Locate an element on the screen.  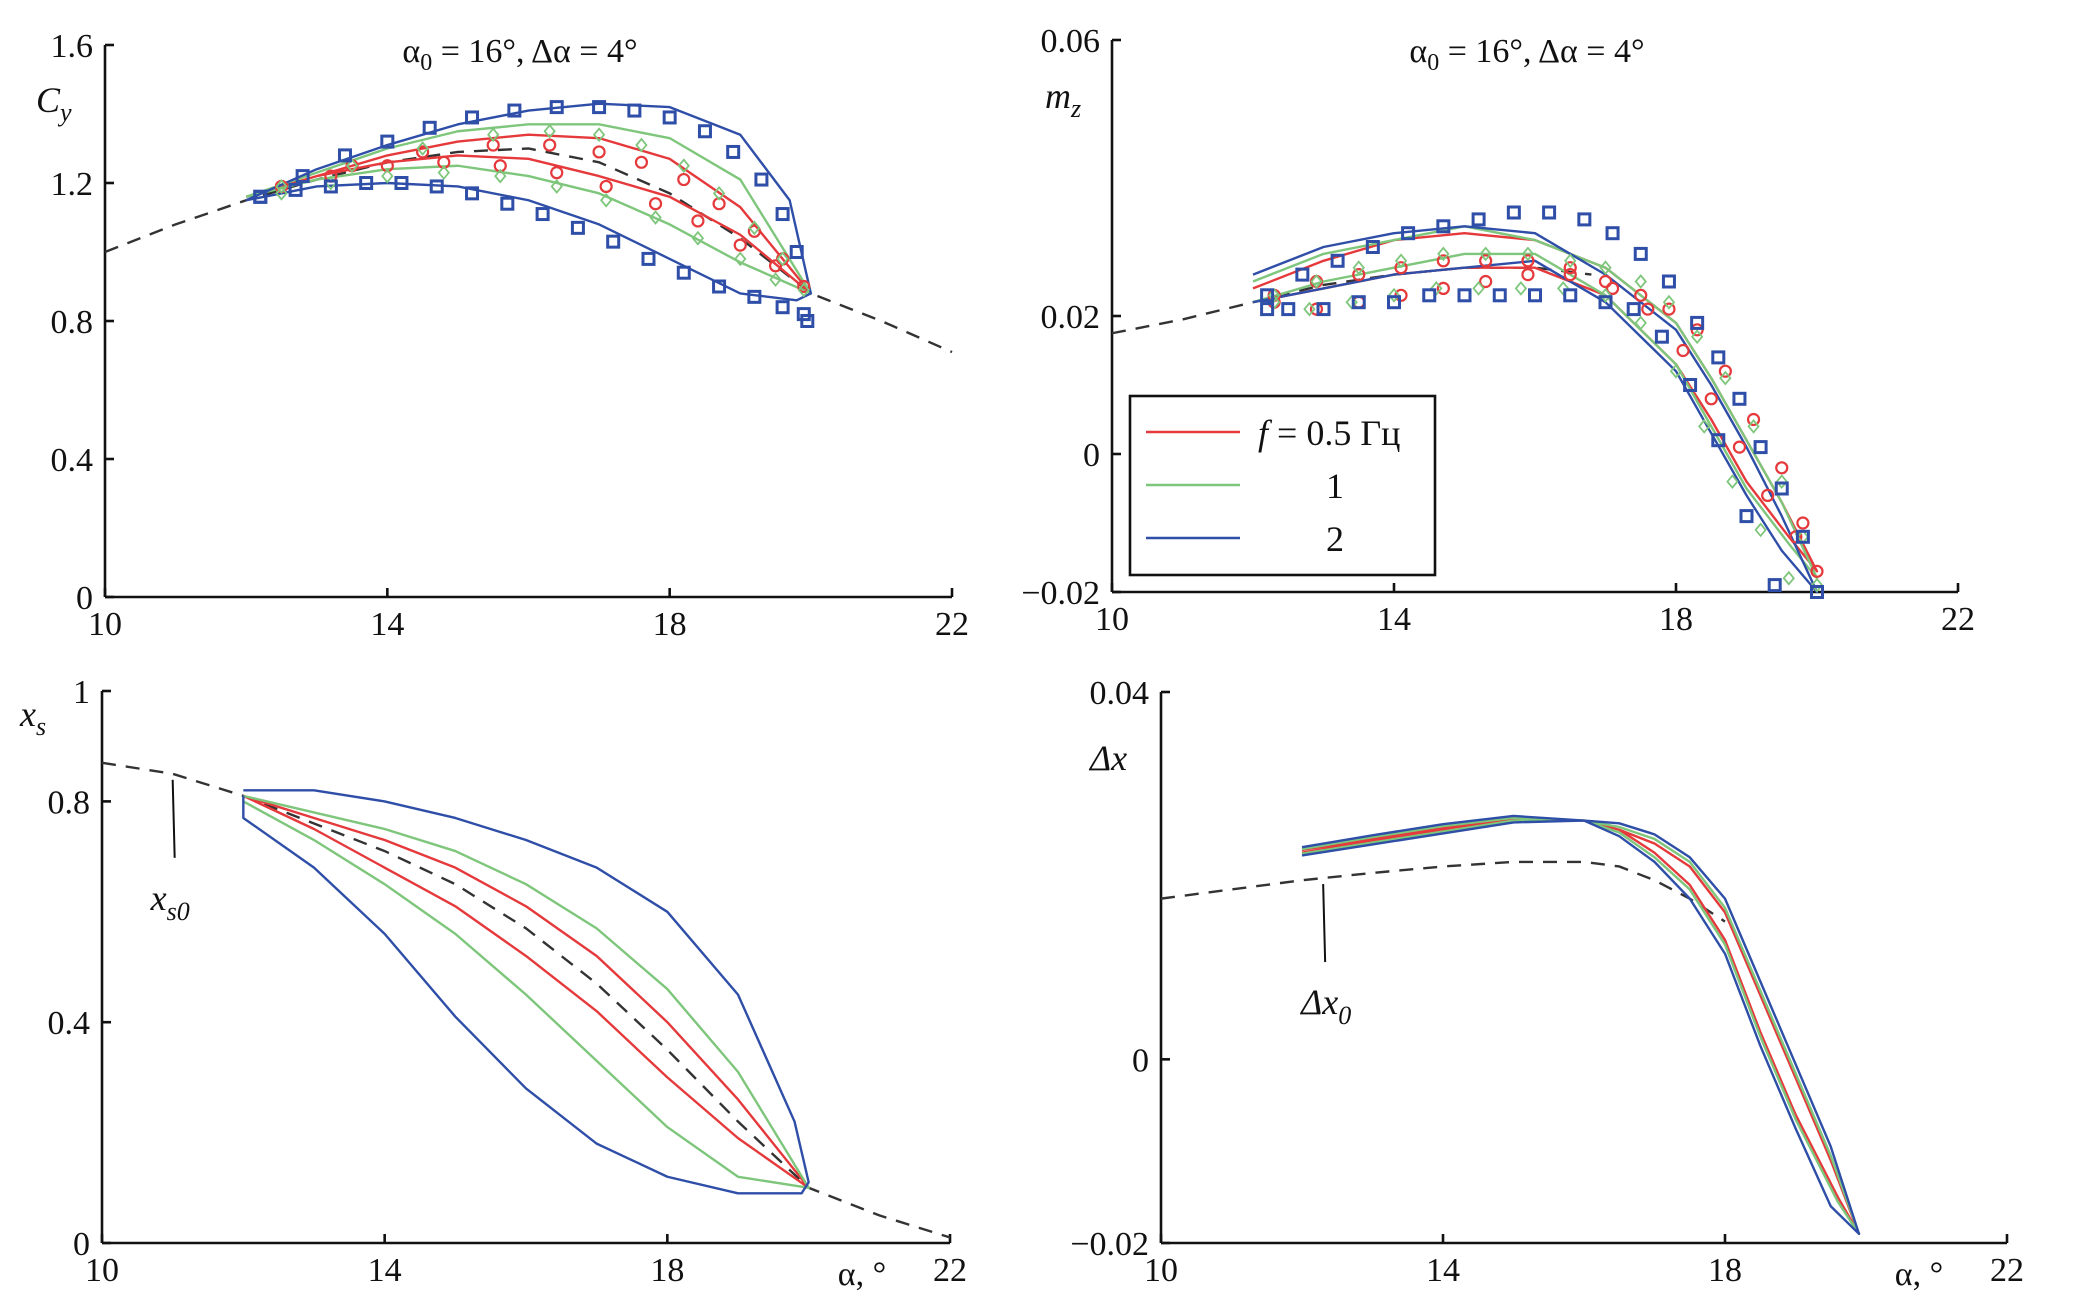
legend: f = 0.5 Гц 1 2 is located at coordinates (1282, 485).